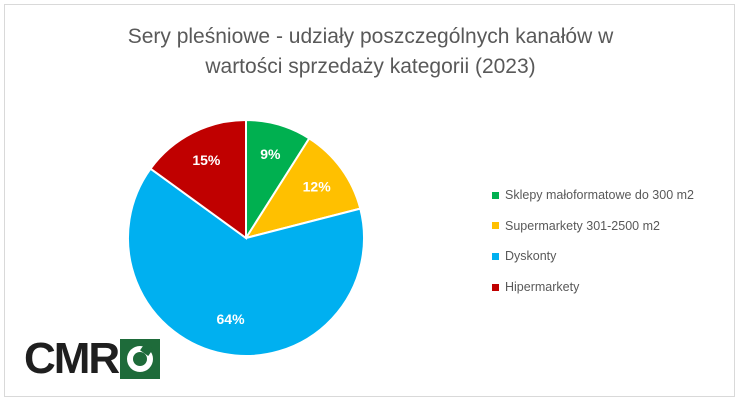 The height and width of the screenshot is (403, 741). Describe the element at coordinates (231, 319) in the screenshot. I see `pie-slice-label-2: 64%` at that location.